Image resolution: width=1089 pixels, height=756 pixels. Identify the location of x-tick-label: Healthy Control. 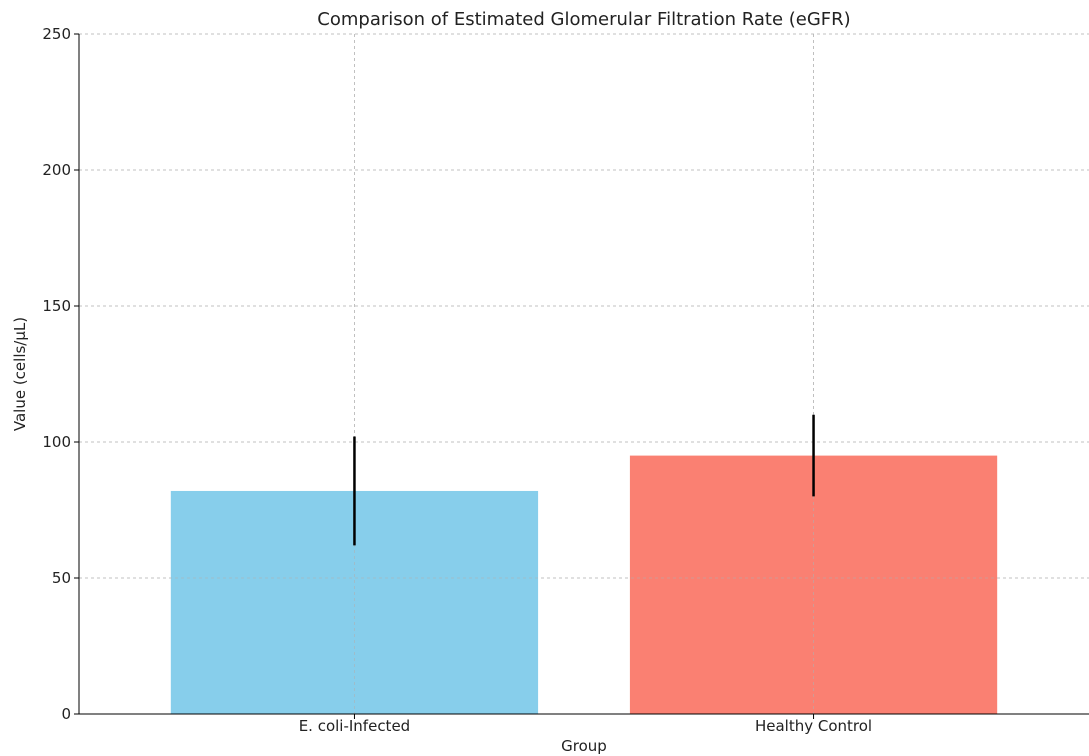
(813, 726).